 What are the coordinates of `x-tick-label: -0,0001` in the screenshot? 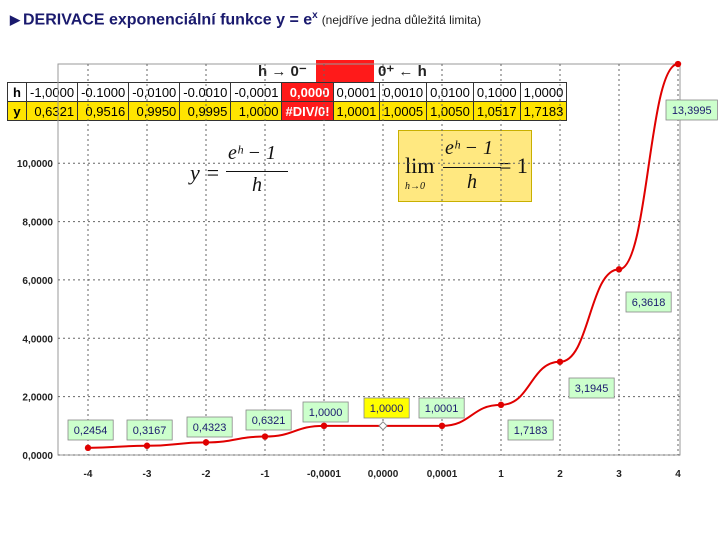 It's located at (324, 474).